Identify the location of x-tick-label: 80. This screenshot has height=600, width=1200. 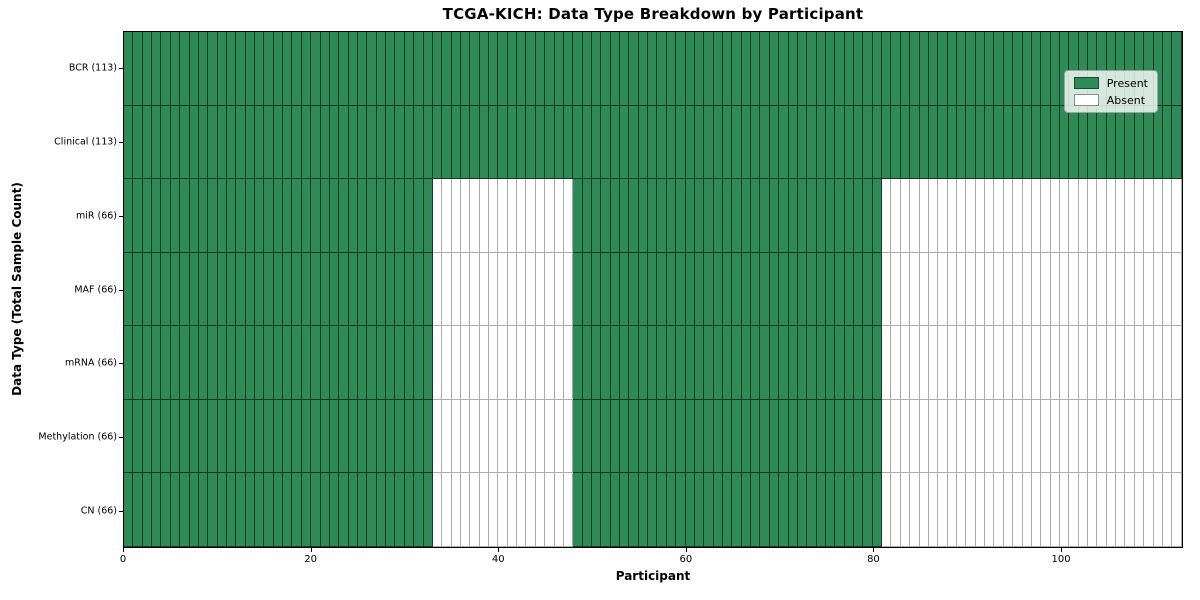
(873, 559).